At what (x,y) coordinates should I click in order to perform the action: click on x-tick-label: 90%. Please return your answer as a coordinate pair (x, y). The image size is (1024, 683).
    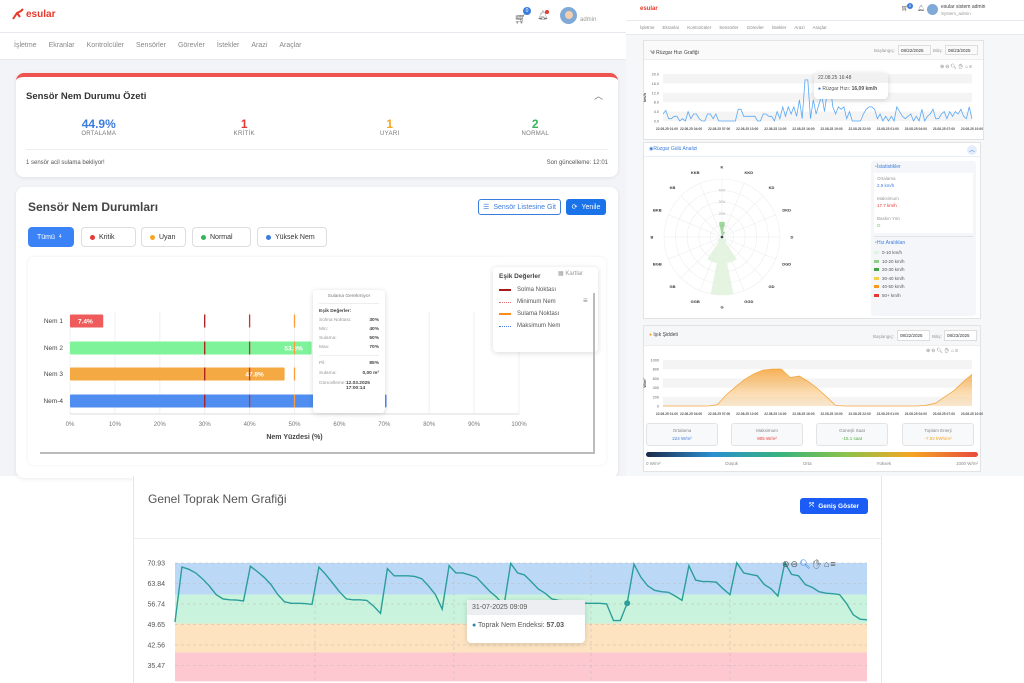
    Looking at the image, I should click on (474, 425).